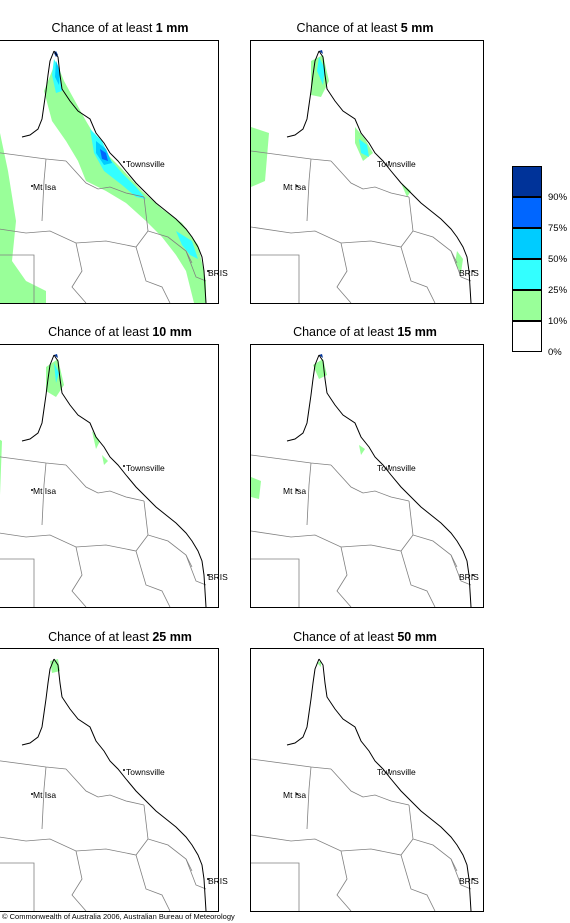  I want to click on legend-tick-label: 50%, so click(558, 259).